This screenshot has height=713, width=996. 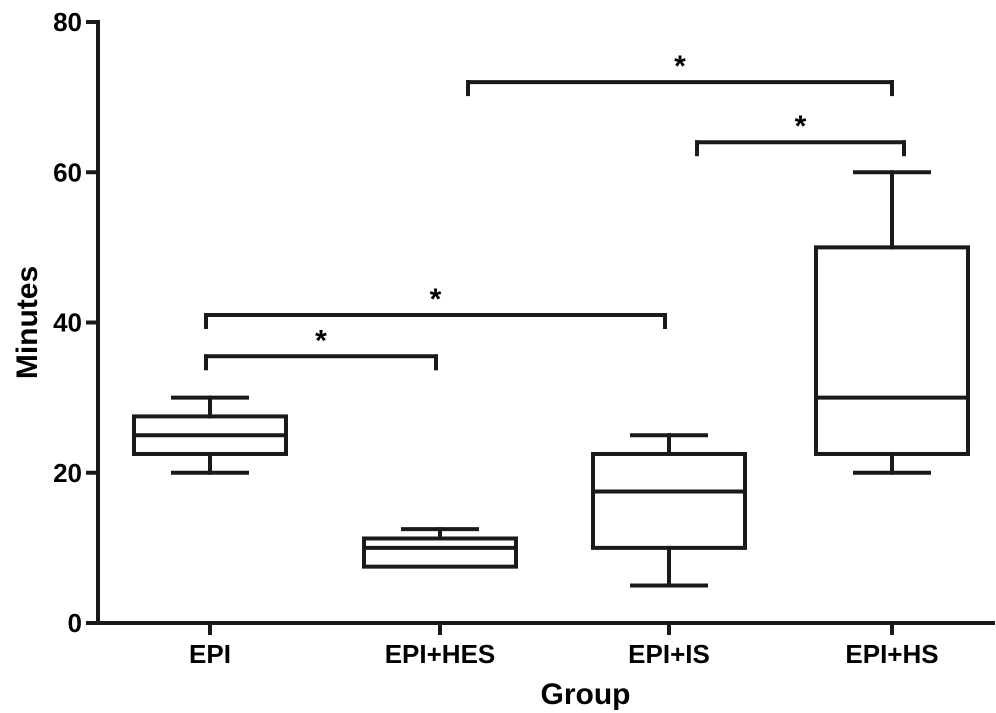 What do you see at coordinates (210, 654) in the screenshot?
I see `x-tick-label: EPI` at bounding box center [210, 654].